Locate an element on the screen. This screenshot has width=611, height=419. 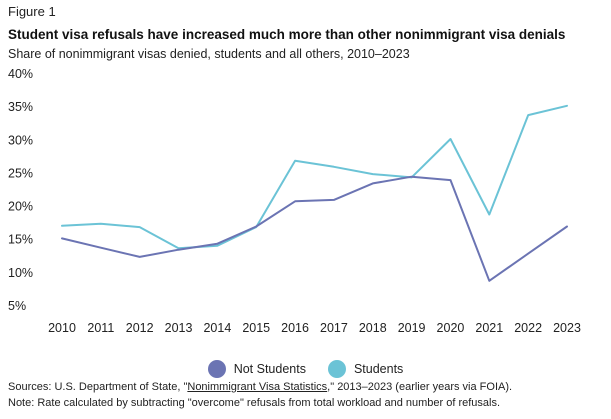
x-tick-label: 2022 is located at coordinates (528, 328).